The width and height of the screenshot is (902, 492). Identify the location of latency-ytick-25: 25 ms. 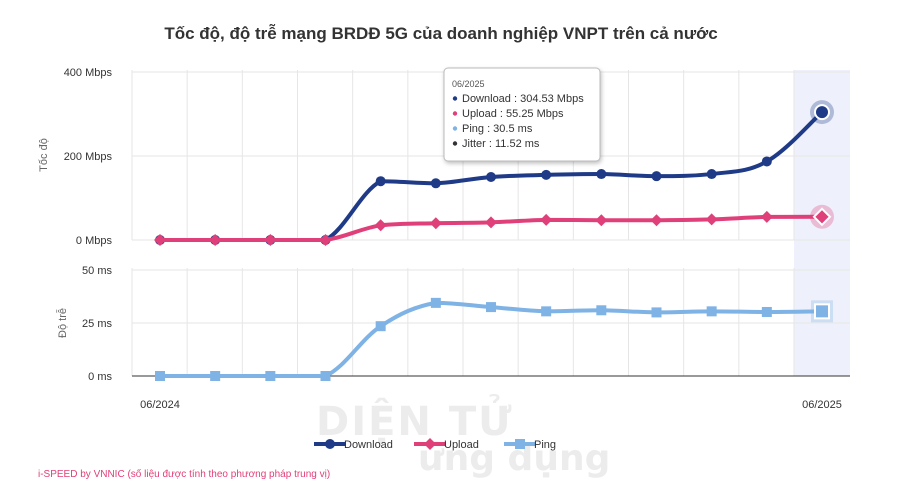
(97, 324).